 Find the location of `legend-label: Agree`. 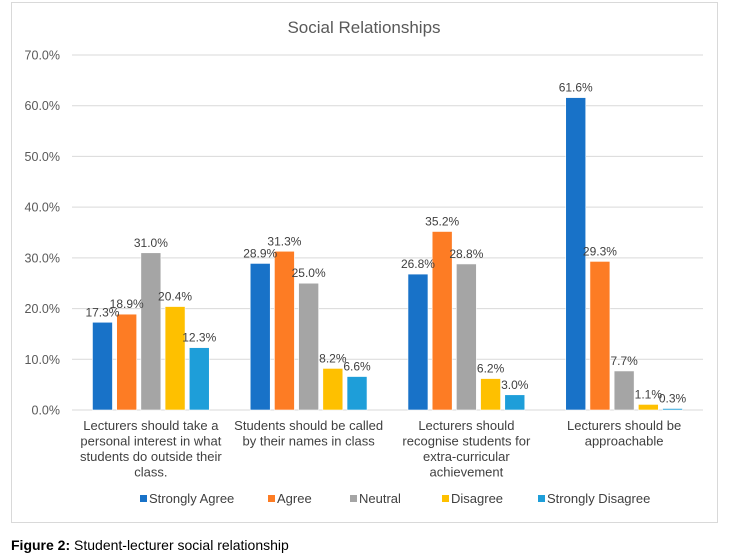

legend-label: Agree is located at coordinates (294, 498).